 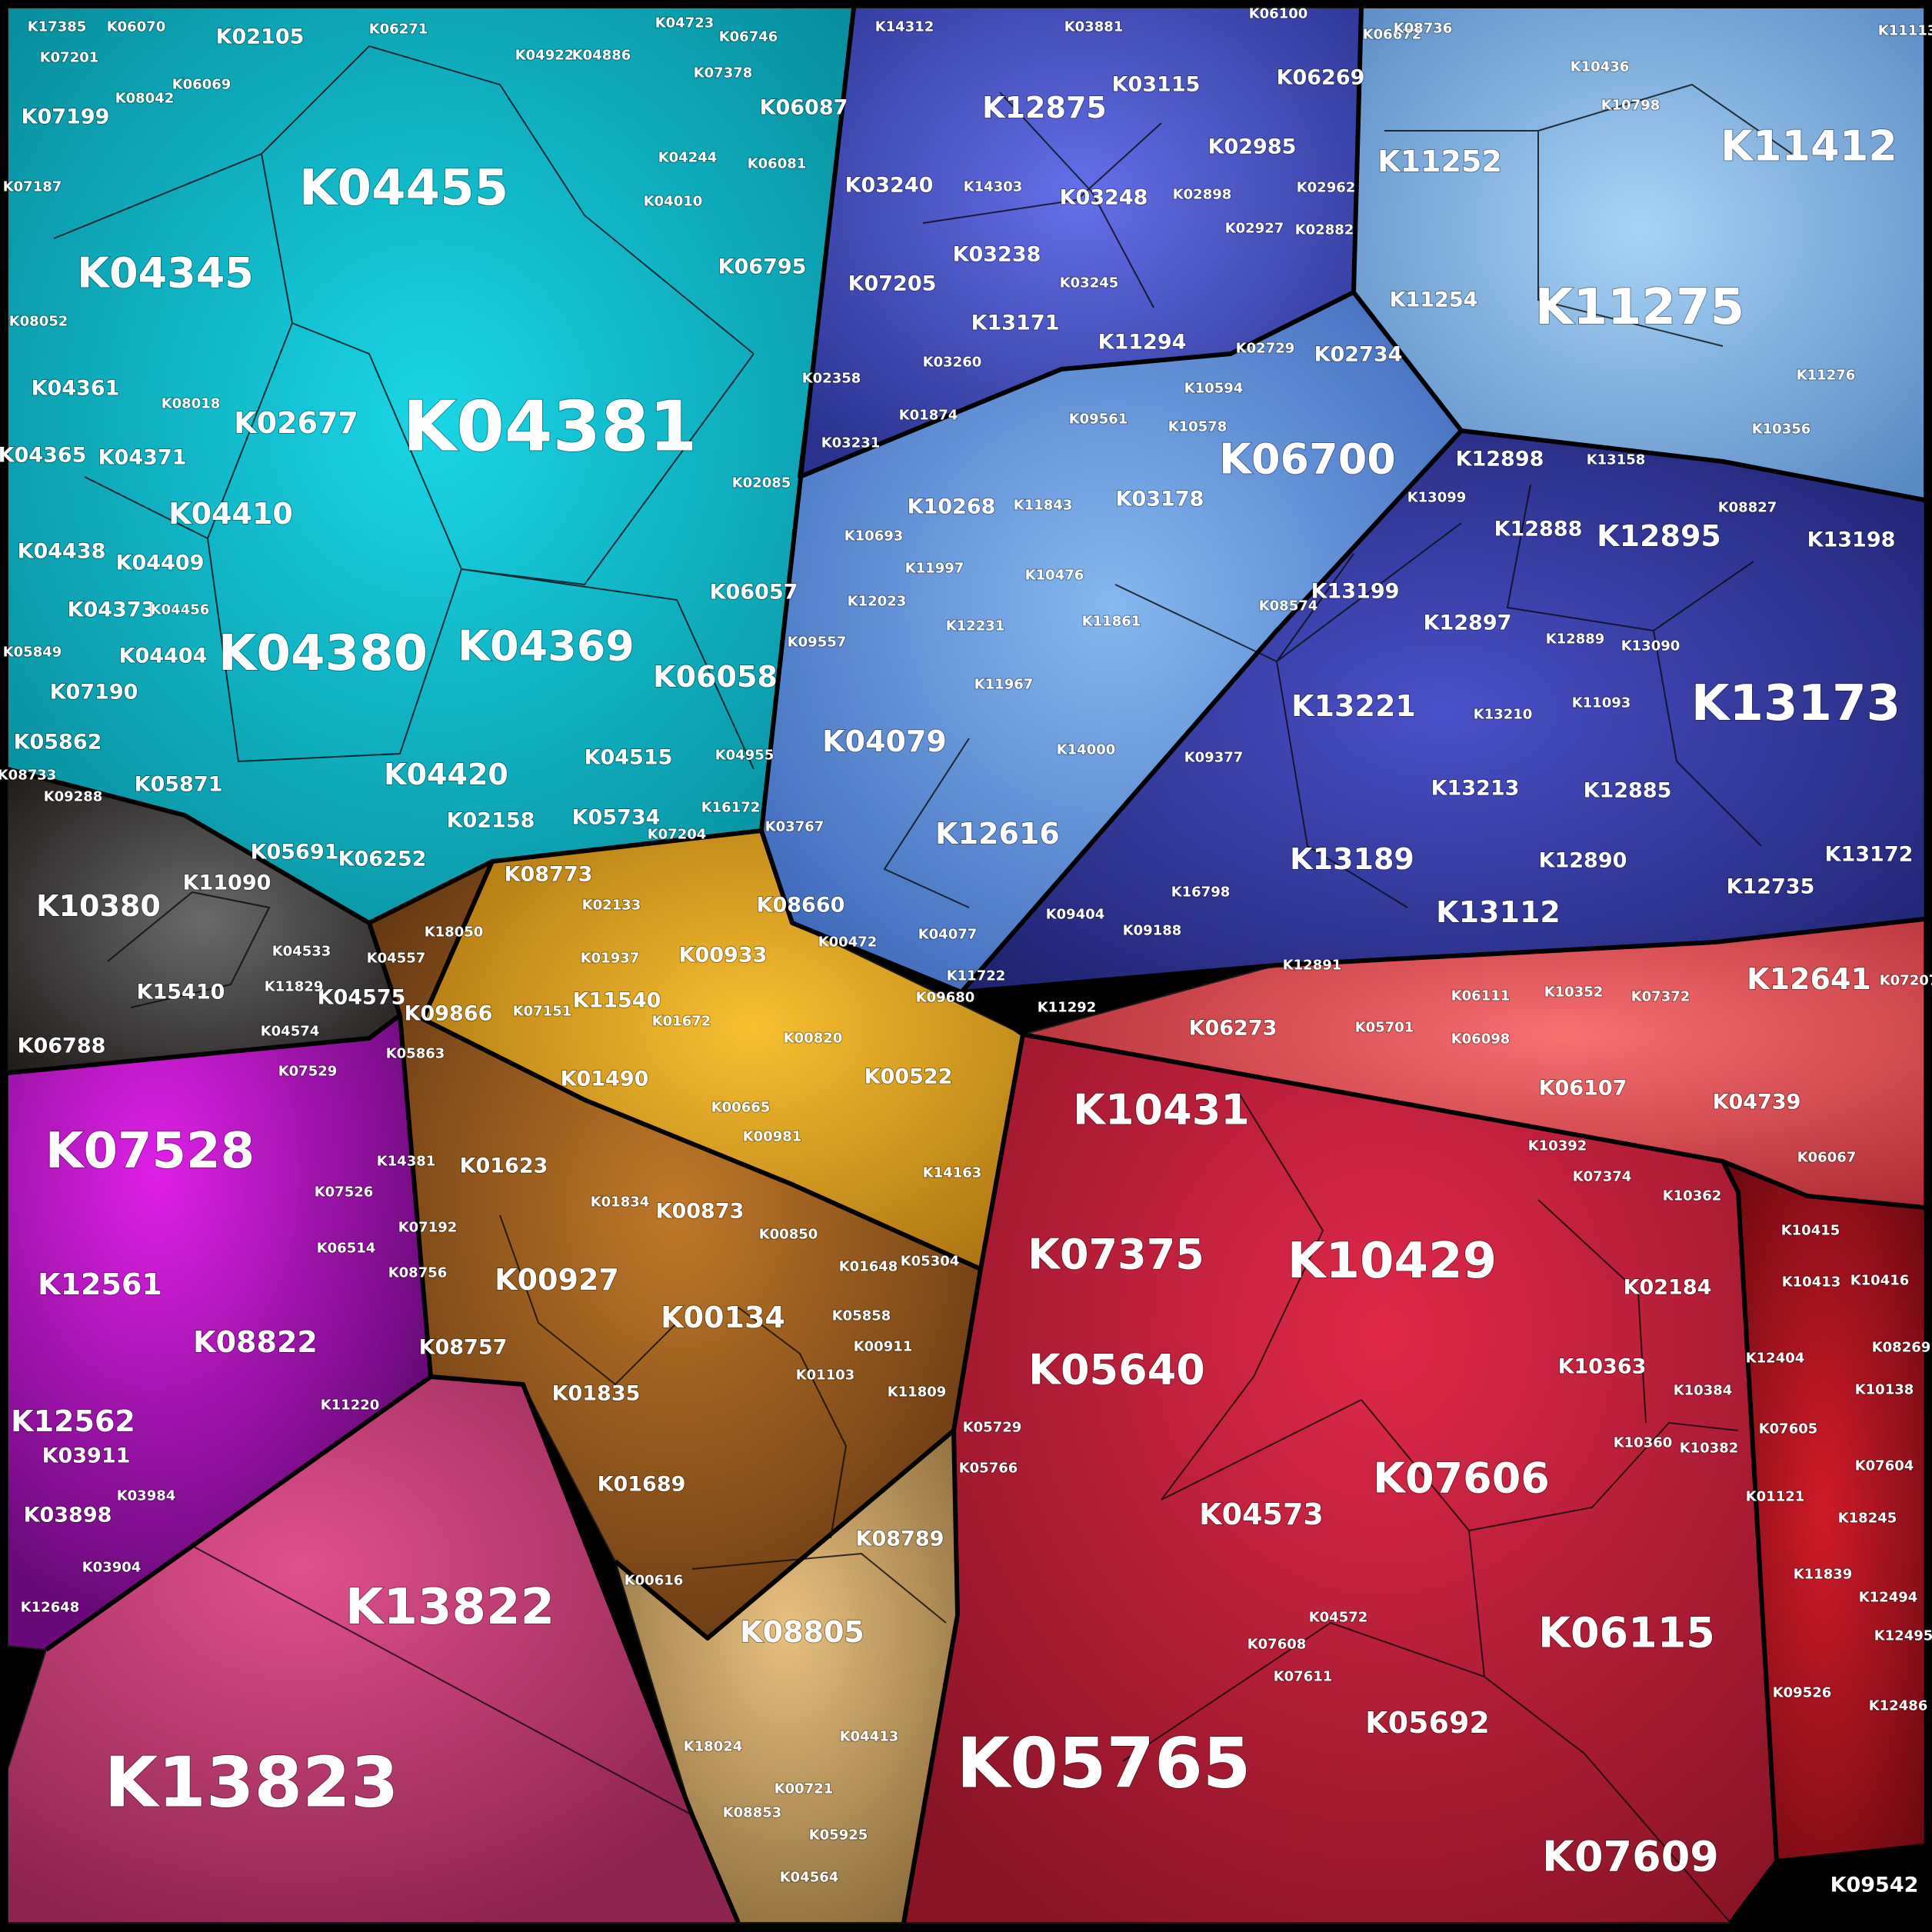 What do you see at coordinates (677, 835) in the screenshot?
I see `cell-label-k07204: K07204` at bounding box center [677, 835].